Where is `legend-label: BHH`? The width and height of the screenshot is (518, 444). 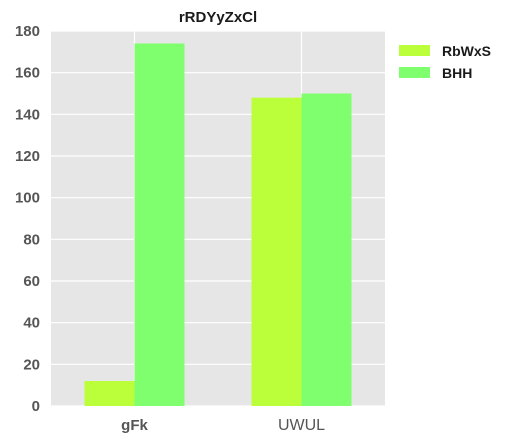 legend-label: BHH is located at coordinates (457, 73).